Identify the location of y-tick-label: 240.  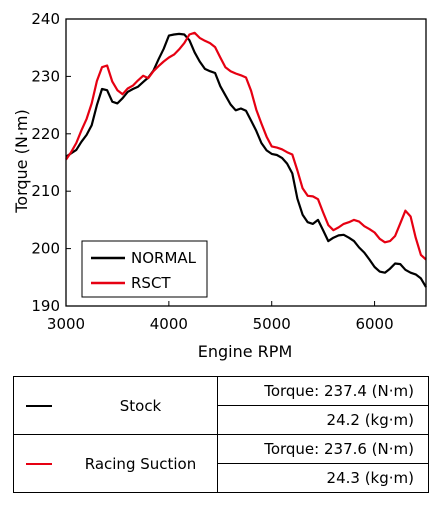
(45, 19).